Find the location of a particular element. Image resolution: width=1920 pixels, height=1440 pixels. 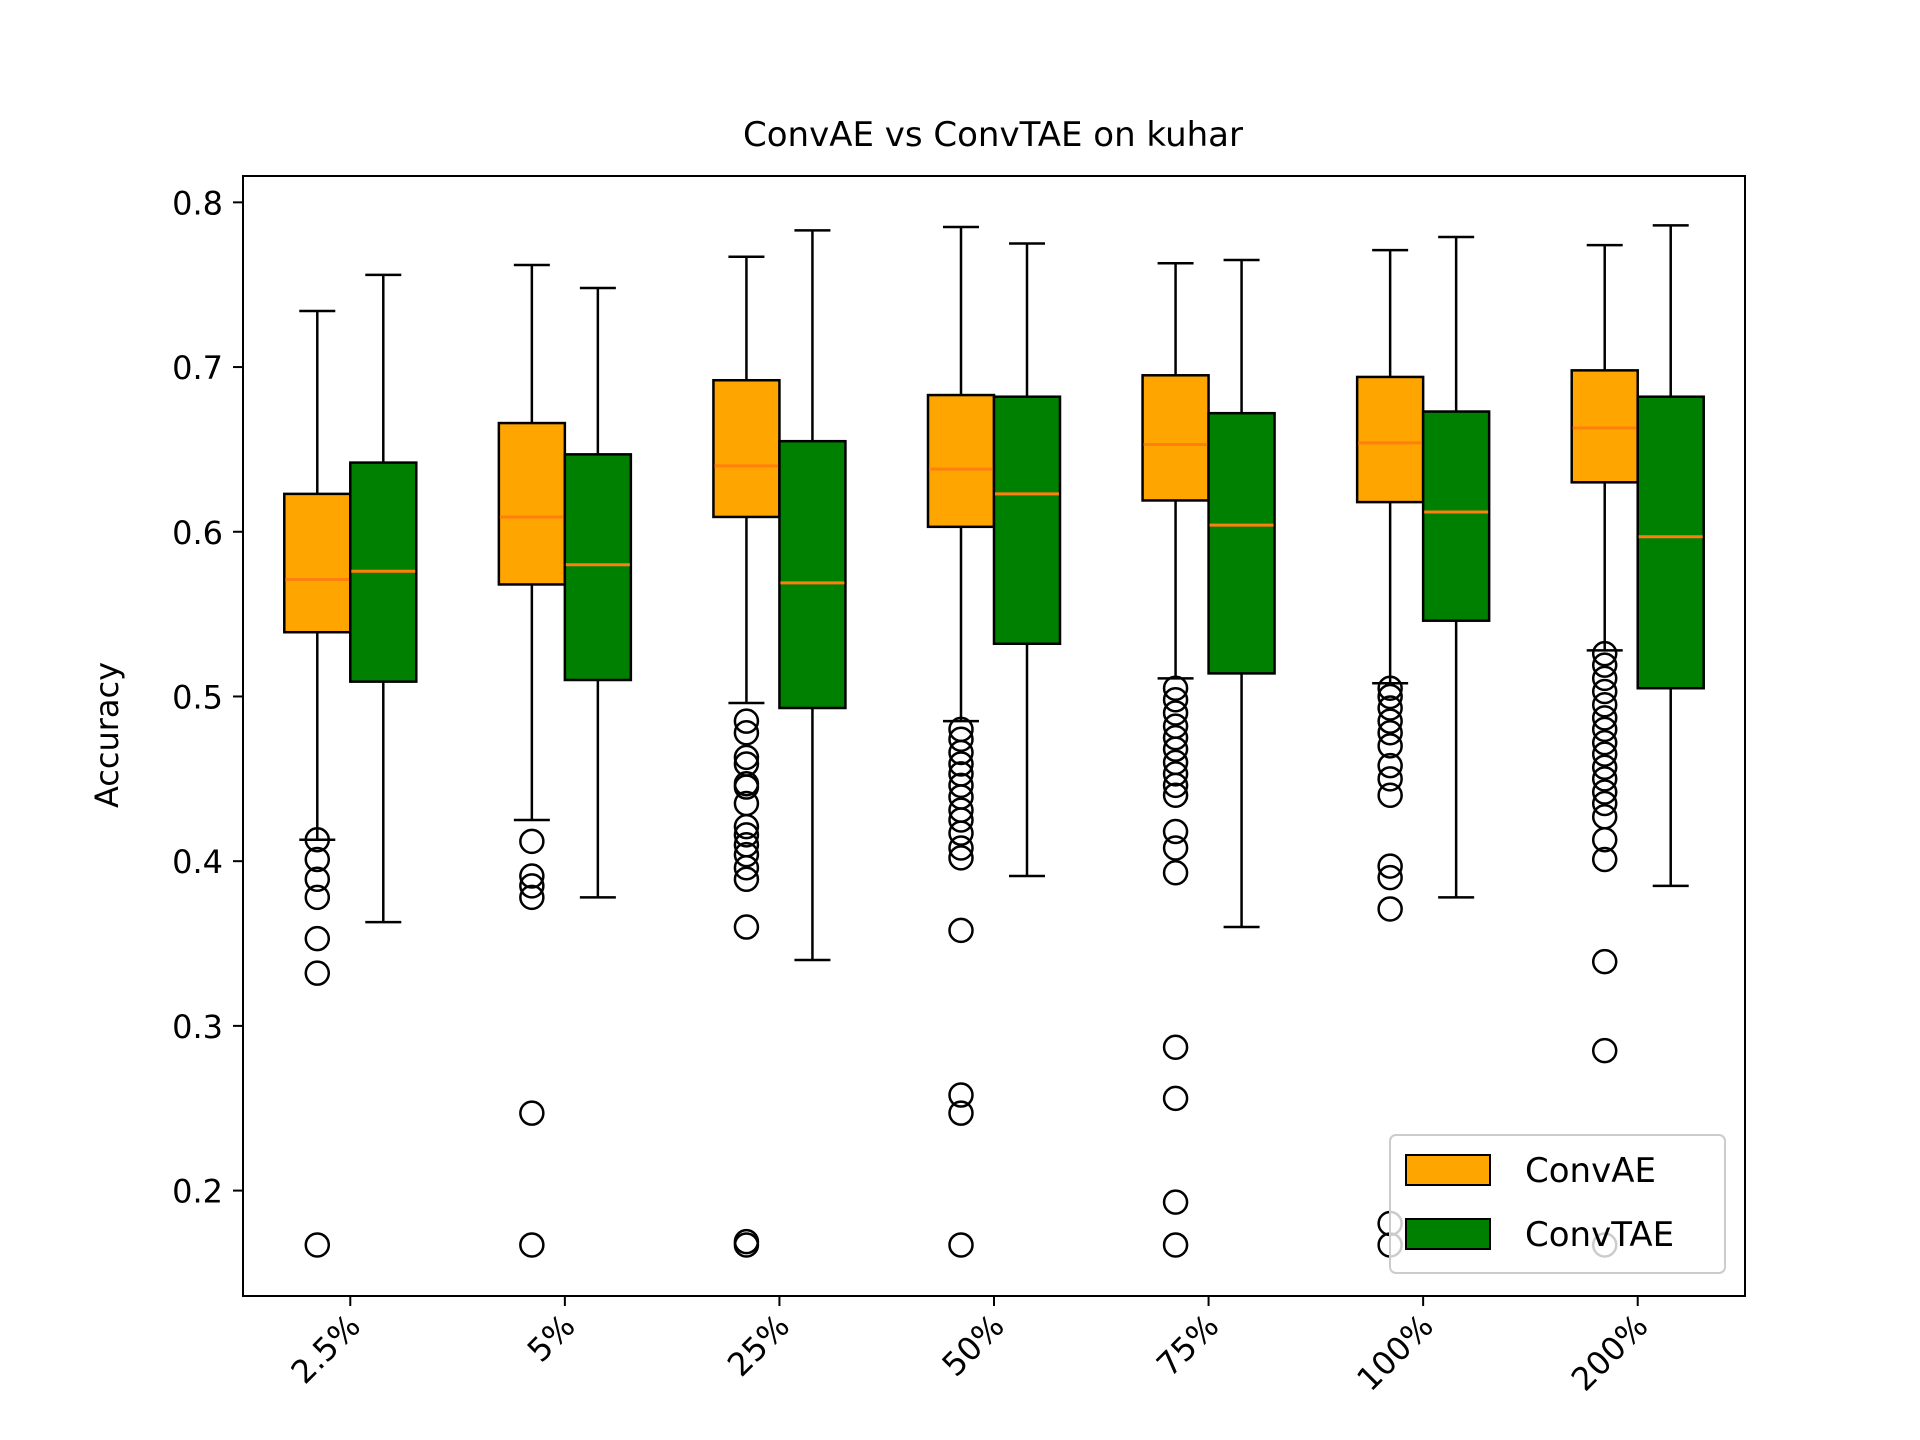

legend-swatch-convtae is located at coordinates (1448, 1234).